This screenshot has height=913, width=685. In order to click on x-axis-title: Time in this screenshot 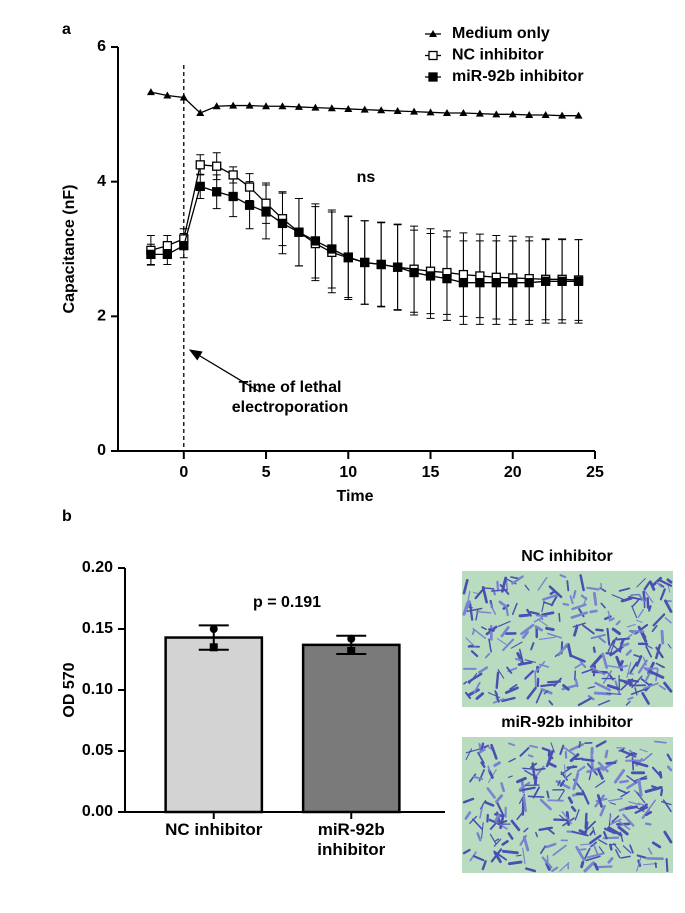, I will do `click(354, 496)`.